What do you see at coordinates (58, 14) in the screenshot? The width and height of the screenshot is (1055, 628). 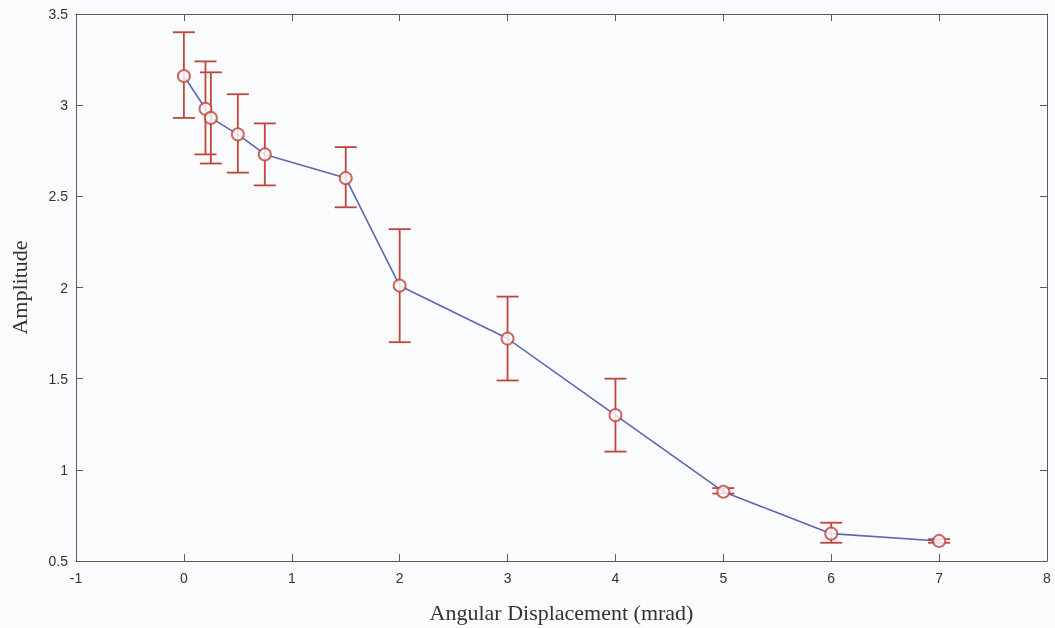 I see `y-tick-label: 3.5` at bounding box center [58, 14].